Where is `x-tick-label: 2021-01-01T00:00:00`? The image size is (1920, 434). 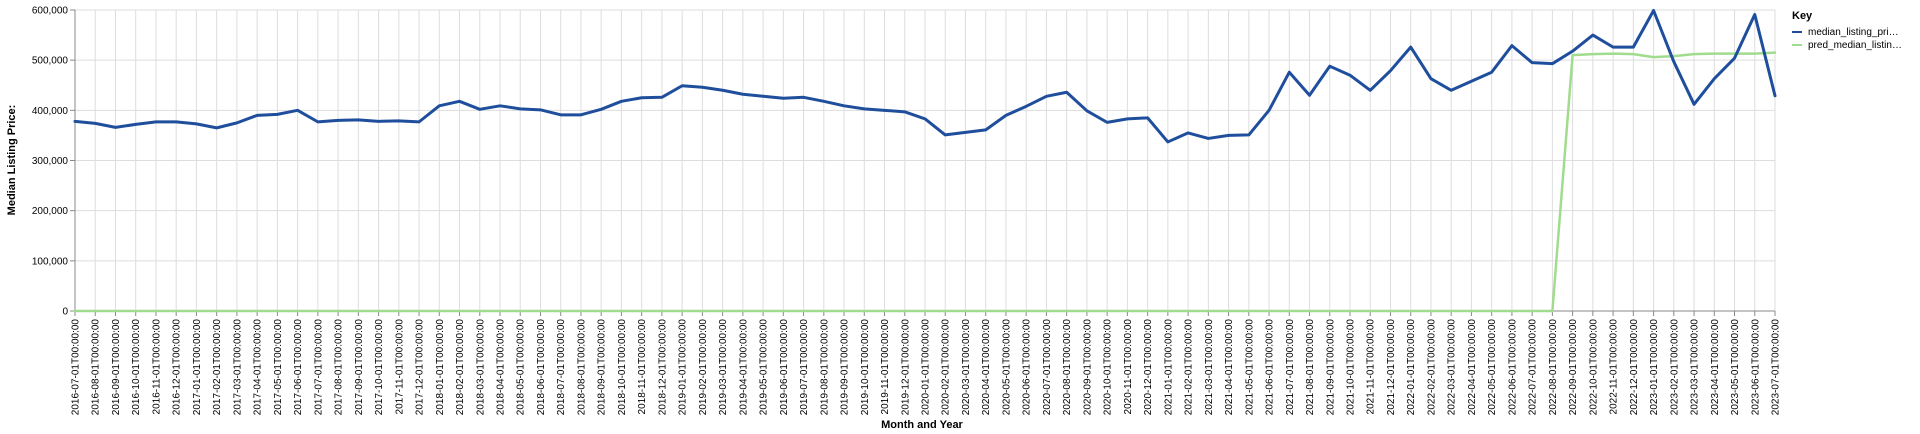
x-tick-label: 2021-01-01T00:00:00 is located at coordinates (1168, 367).